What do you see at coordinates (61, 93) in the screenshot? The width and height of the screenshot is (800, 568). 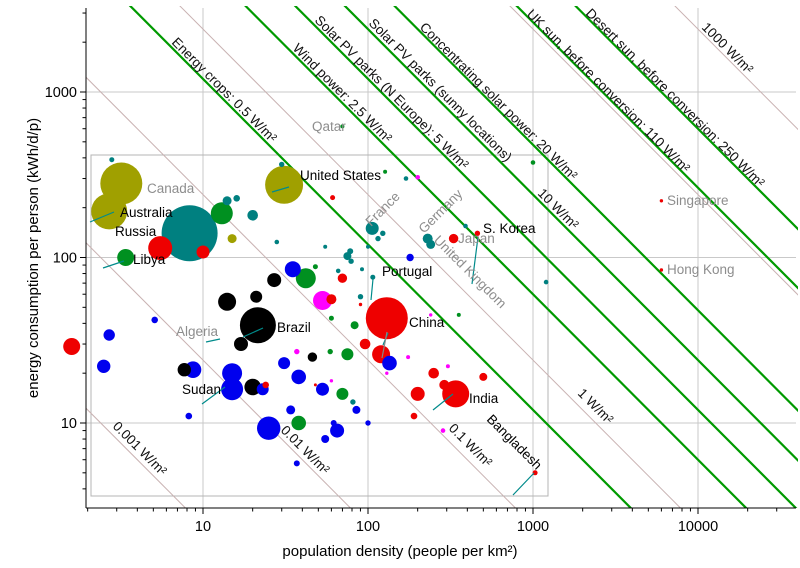 I see `y-tick-label: 1000` at bounding box center [61, 93].